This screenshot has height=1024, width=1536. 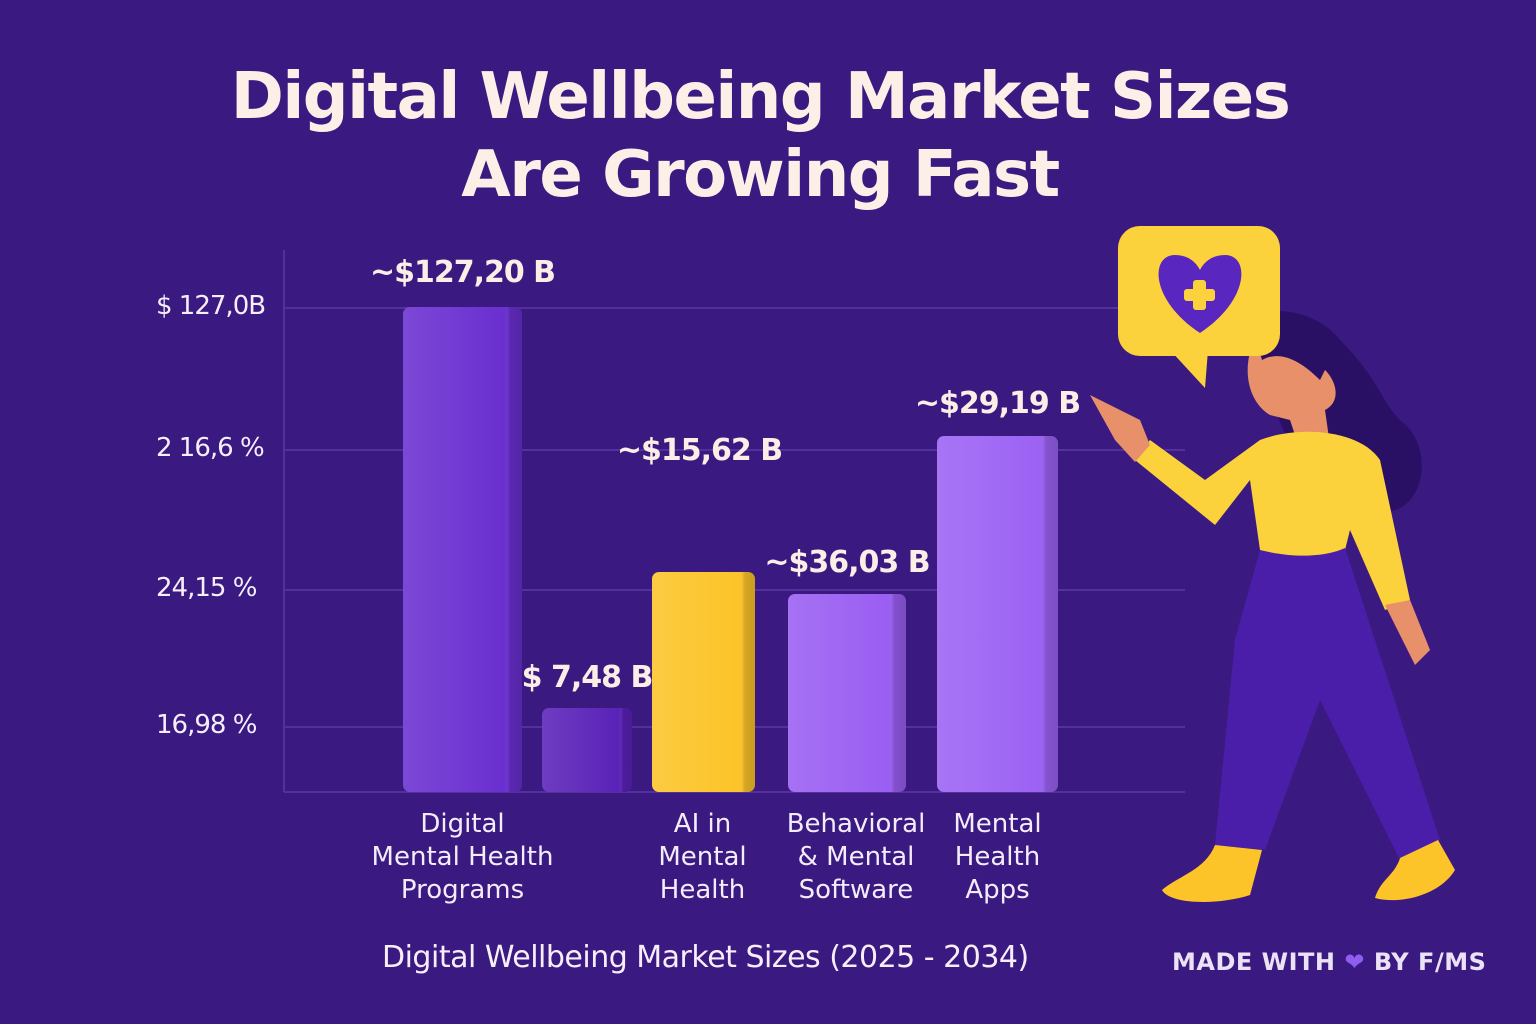 I want to click on category-label-line: & Mental, so click(x=856, y=857).